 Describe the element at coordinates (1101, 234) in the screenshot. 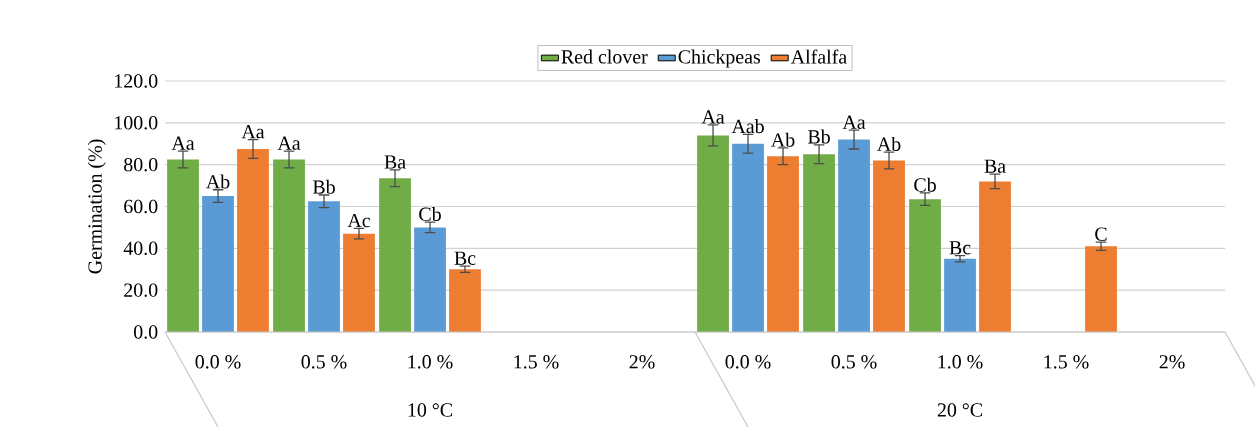

I see `data-label: C` at that location.